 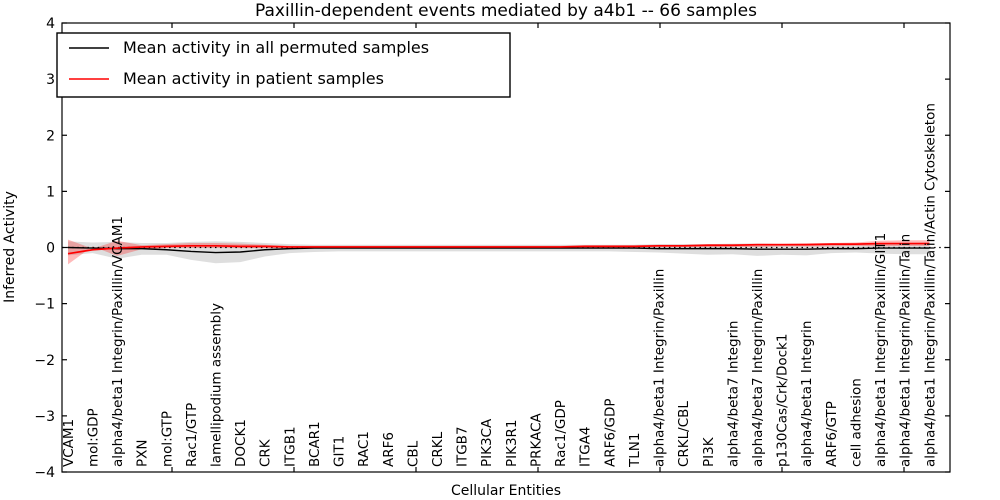 What do you see at coordinates (463, 446) in the screenshot?
I see `x-tick-label: ITGB7` at bounding box center [463, 446].